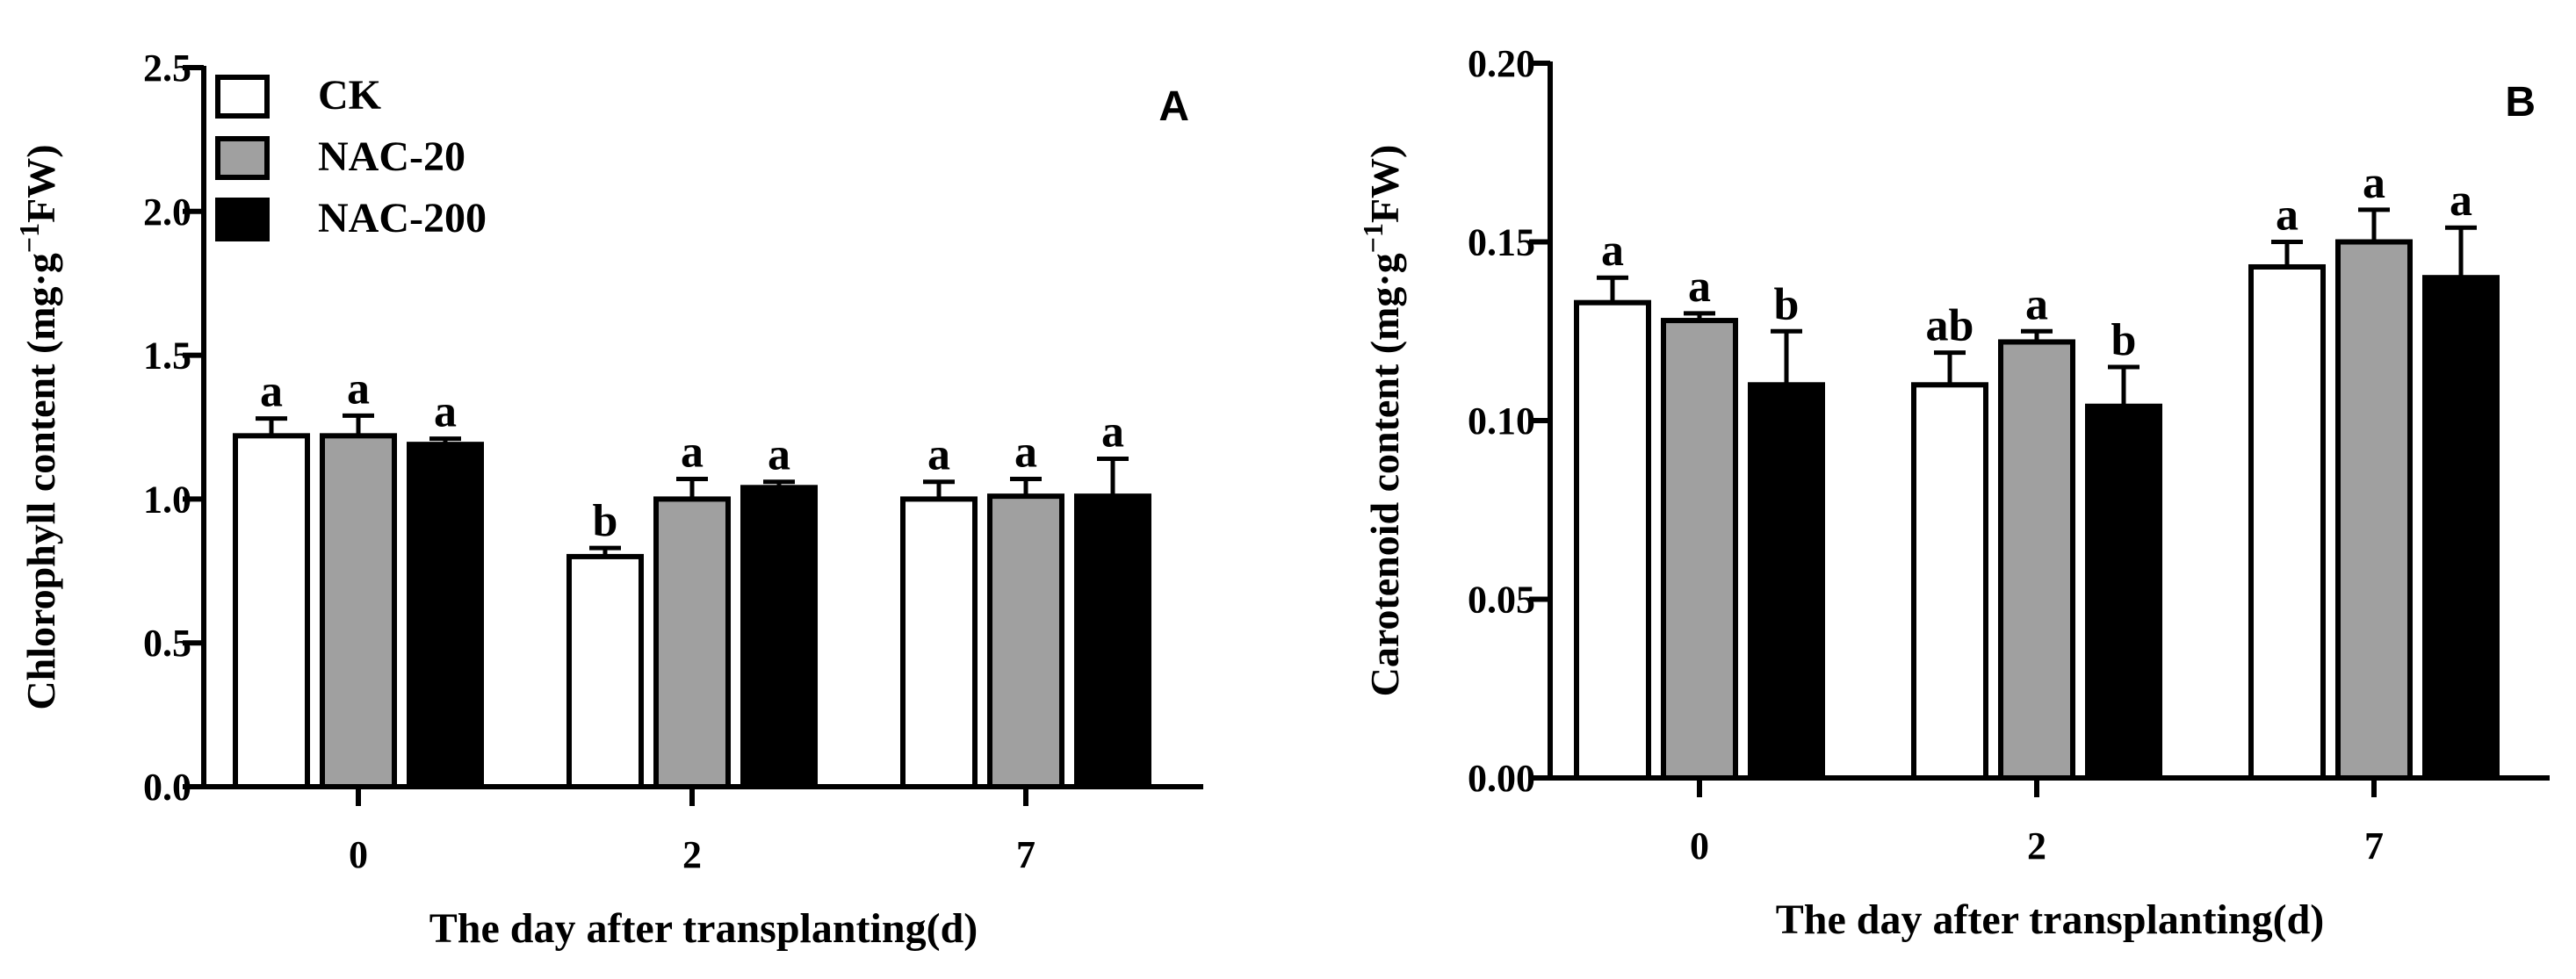 The image size is (2576, 979). I want to click on legend-label: NAC-20, so click(391, 156).